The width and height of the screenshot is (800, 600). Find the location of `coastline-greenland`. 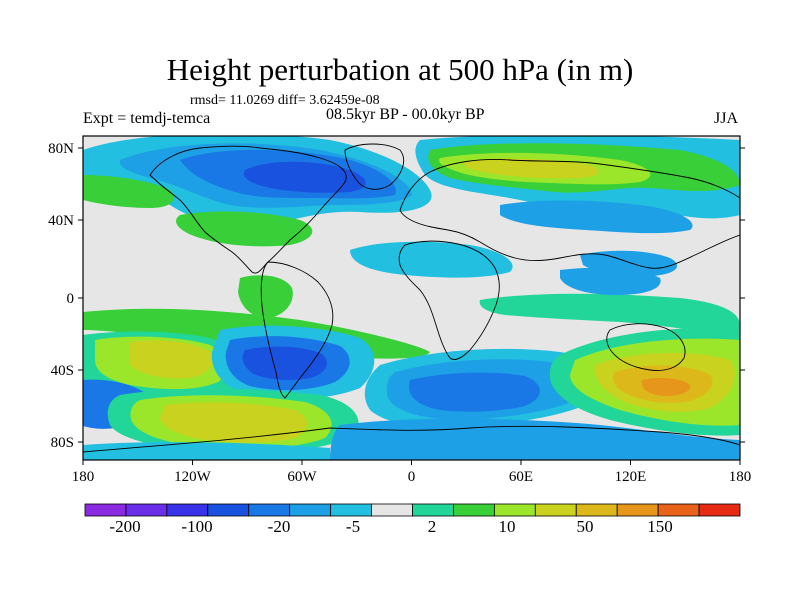

coastline-greenland is located at coordinates (374, 166).